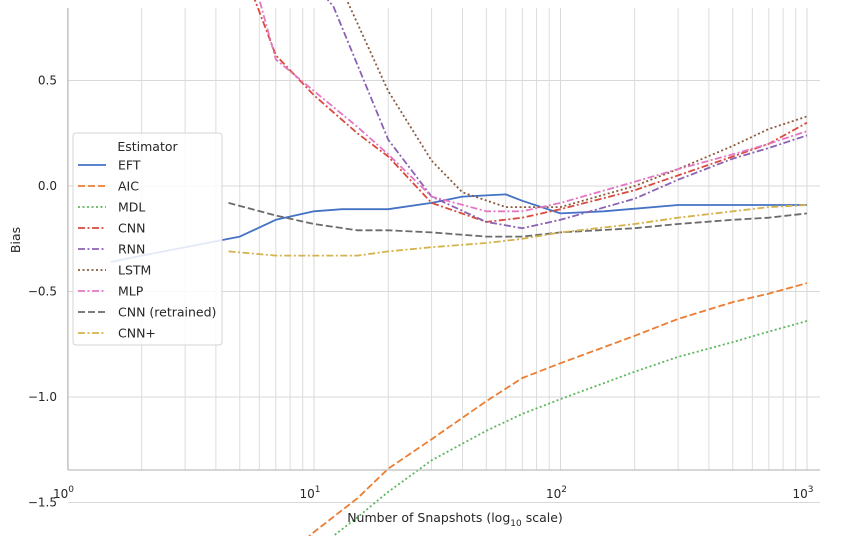 The image size is (851, 536). Describe the element at coordinates (47, 81) in the screenshot. I see `y-tick-label: 0.5` at that location.